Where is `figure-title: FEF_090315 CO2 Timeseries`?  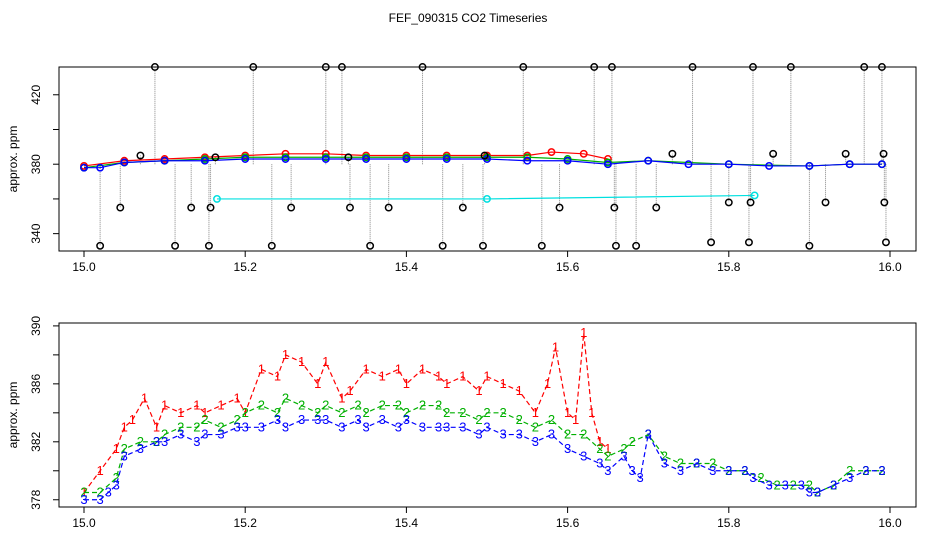 figure-title: FEF_090315 CO2 Timeseries is located at coordinates (468, 18).